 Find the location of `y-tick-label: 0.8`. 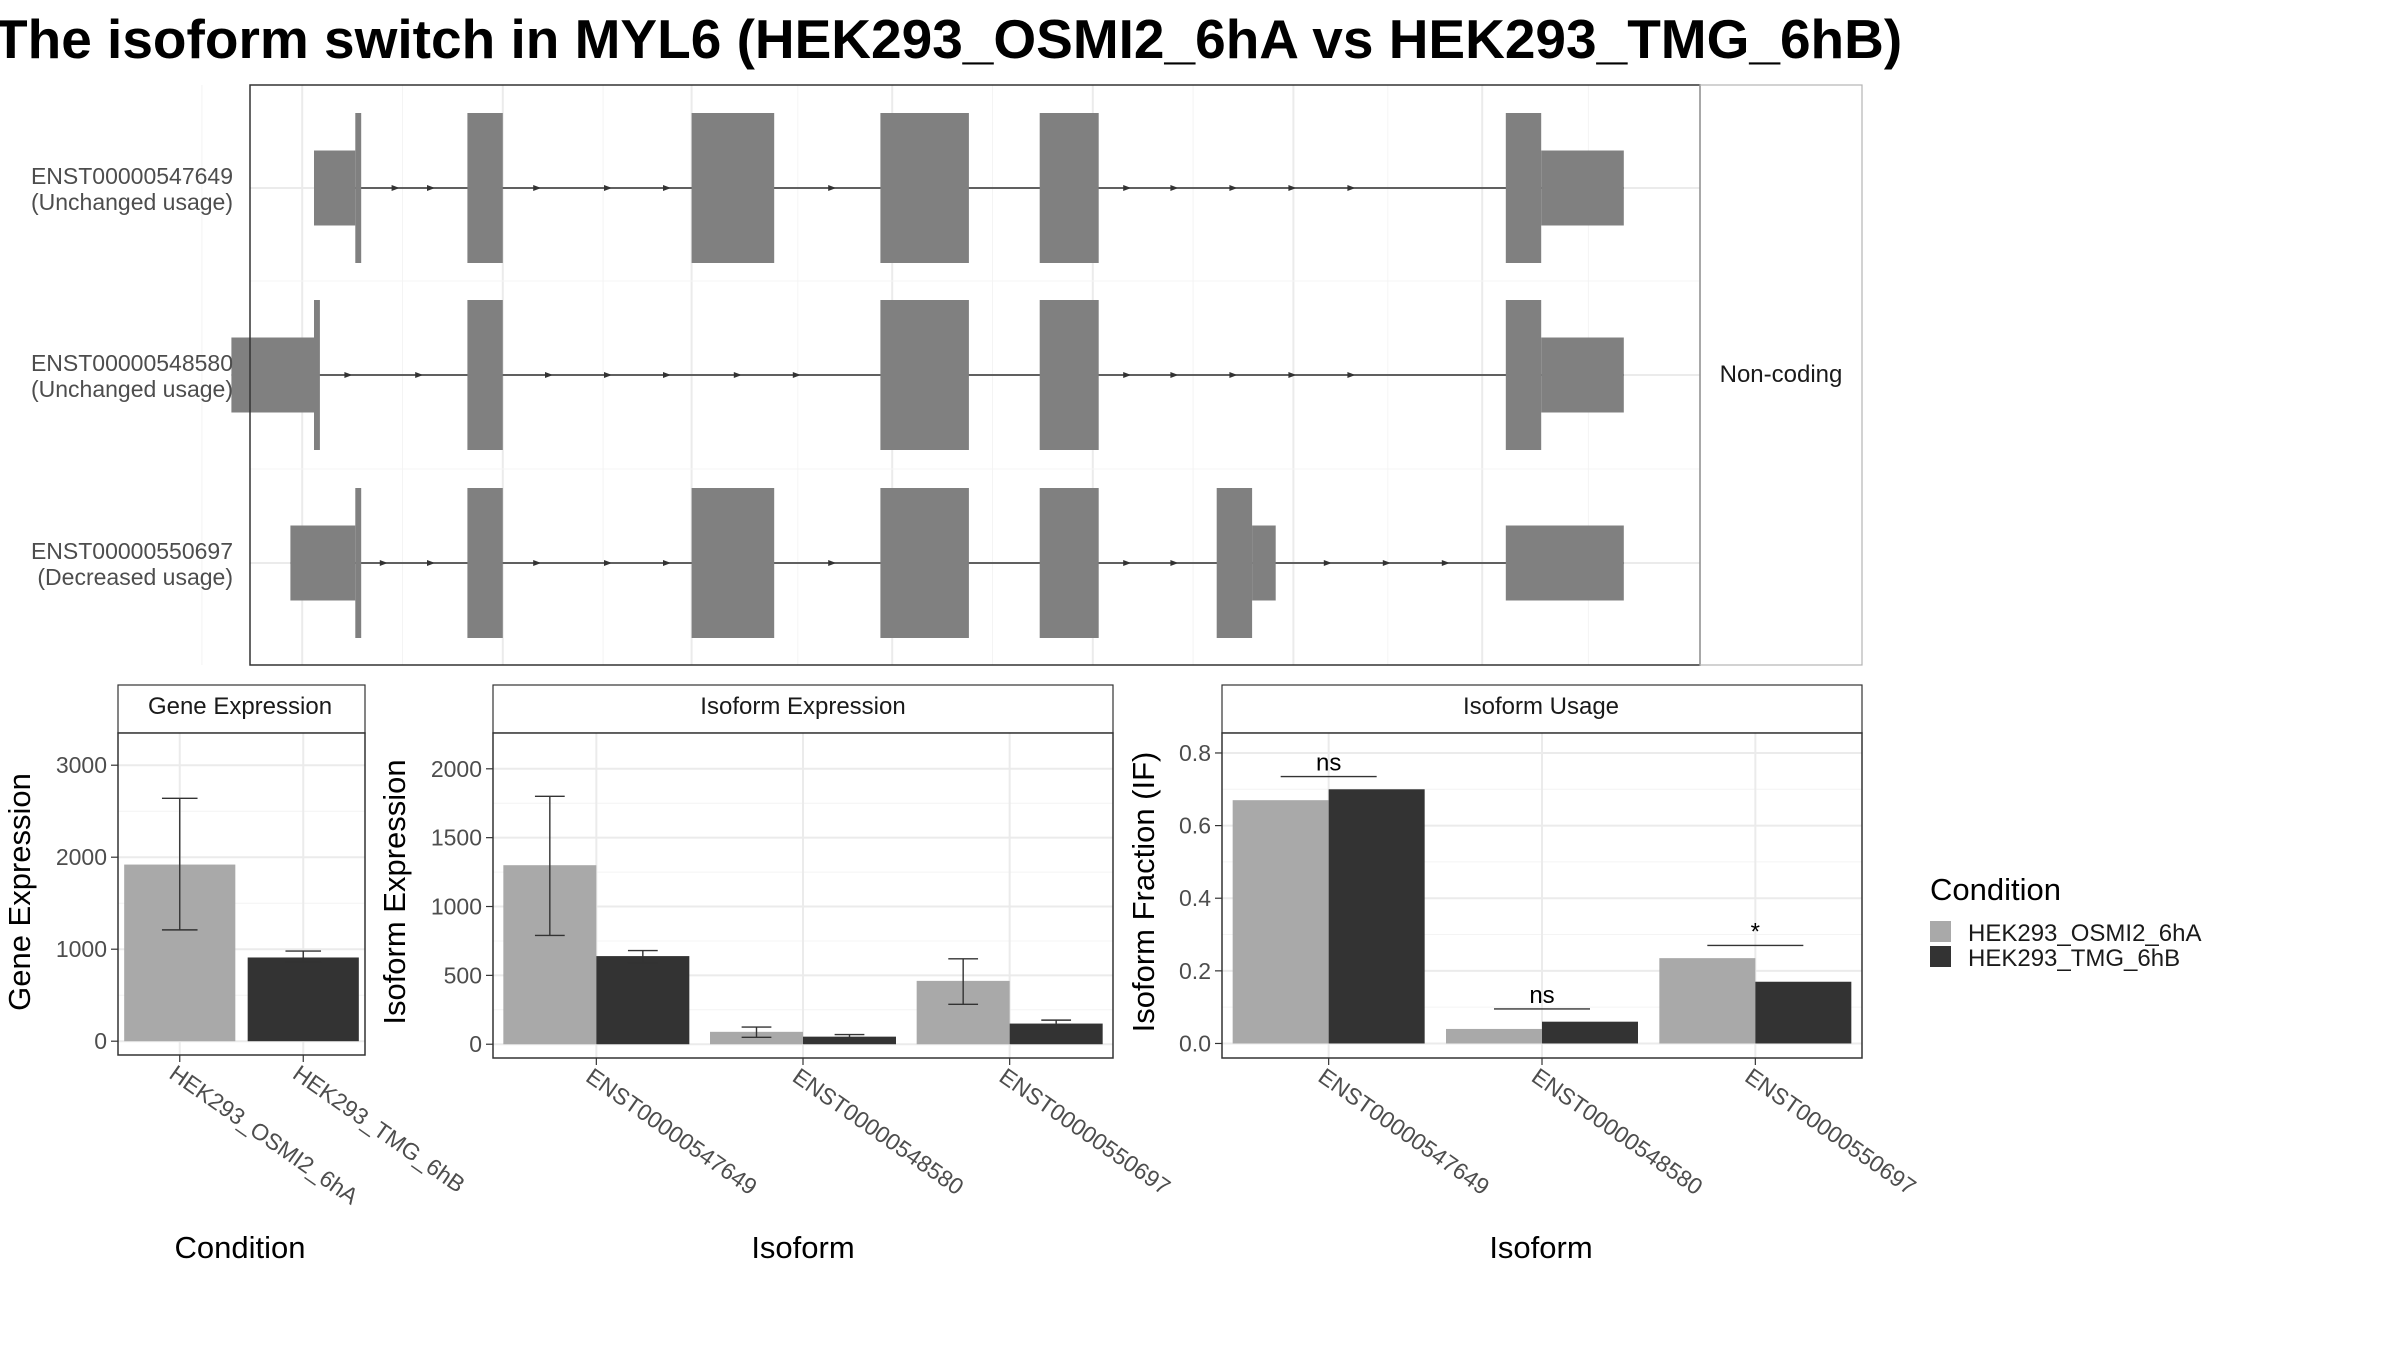

y-tick-label: 0.8 is located at coordinates (1195, 753).